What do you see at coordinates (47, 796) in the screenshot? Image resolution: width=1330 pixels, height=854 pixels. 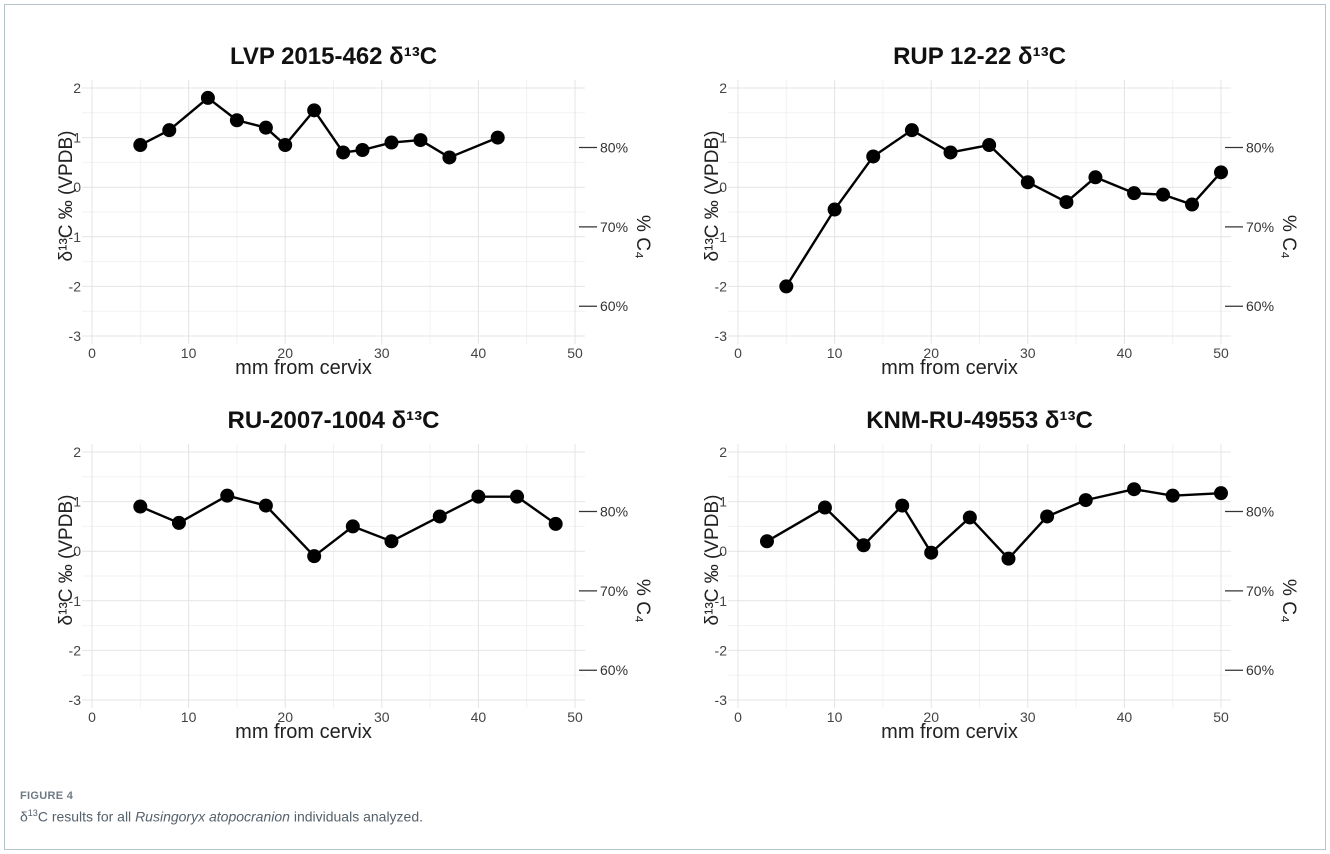 I see `figure-label: FIGURE 4` at bounding box center [47, 796].